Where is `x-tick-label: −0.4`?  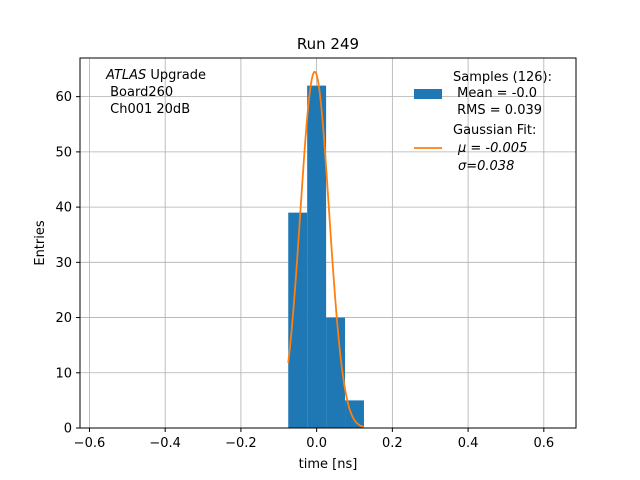 x-tick-label: −0.4 is located at coordinates (165, 443).